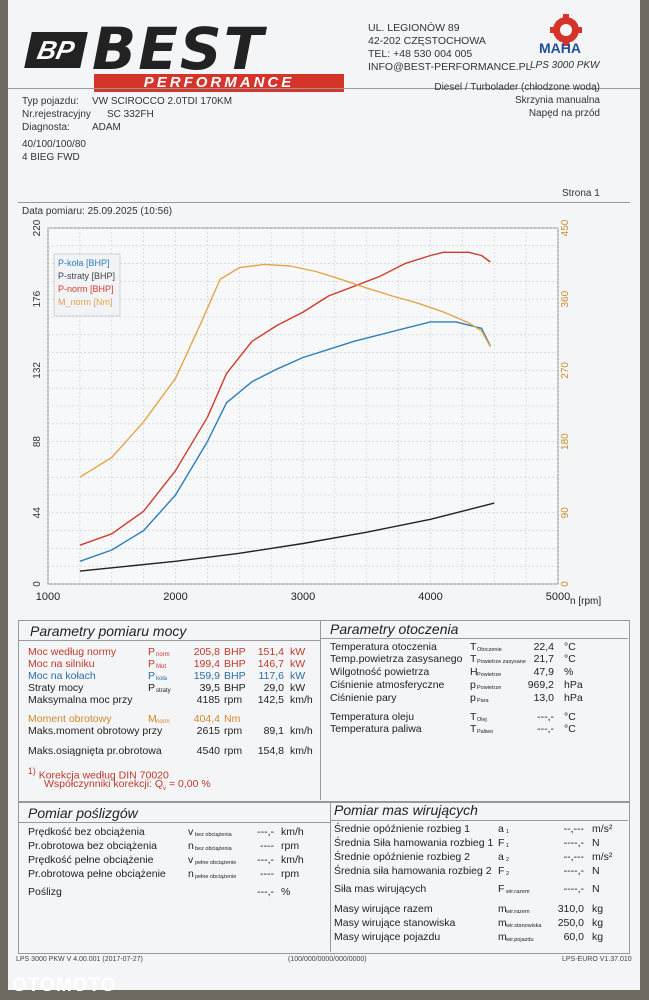  What do you see at coordinates (84, 263) in the screenshot?
I see `legend-entry: P-koła [BHP]` at bounding box center [84, 263].